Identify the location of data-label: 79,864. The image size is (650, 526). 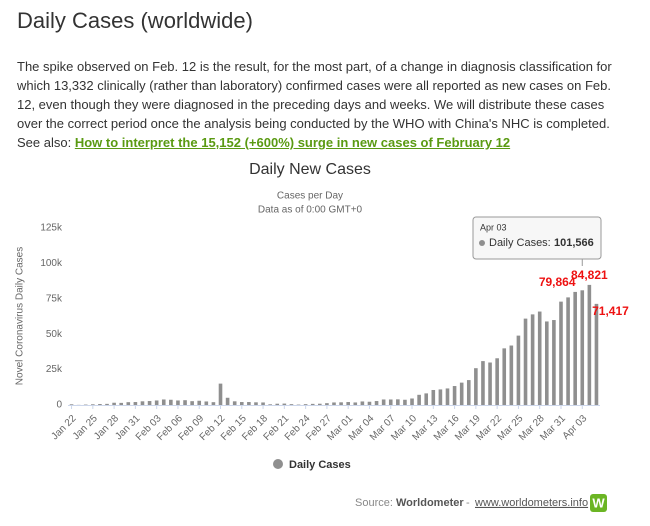
(557, 282).